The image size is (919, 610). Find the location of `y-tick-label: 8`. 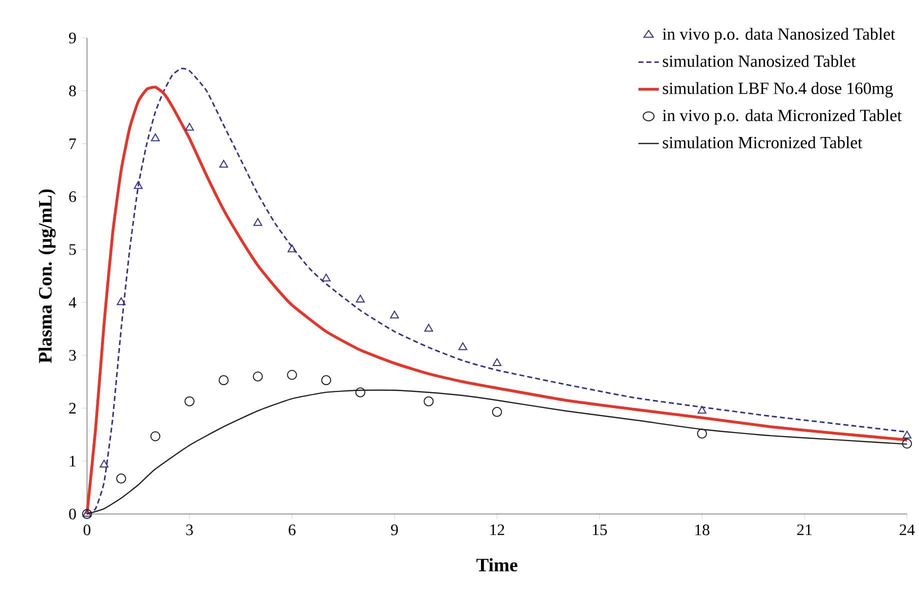

y-tick-label: 8 is located at coordinates (72, 91).